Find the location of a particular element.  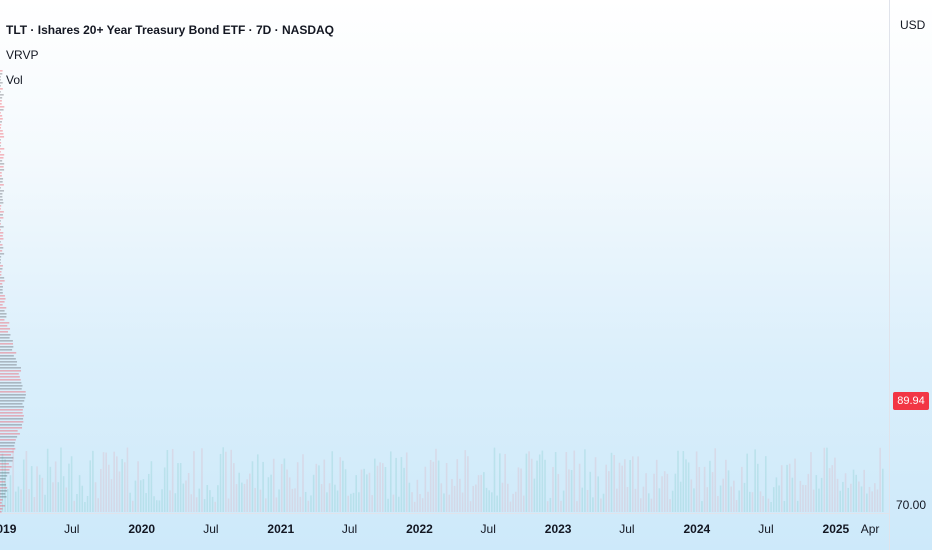

indicator-vol-label: Vol is located at coordinates (14, 80).